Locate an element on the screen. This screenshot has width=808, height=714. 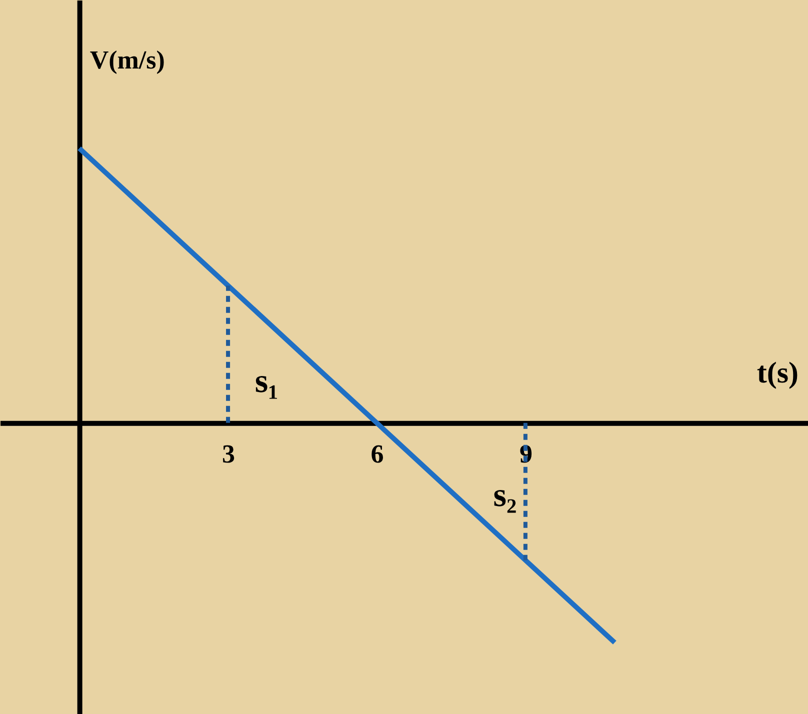
x-tick-label: 6 is located at coordinates (377, 453).